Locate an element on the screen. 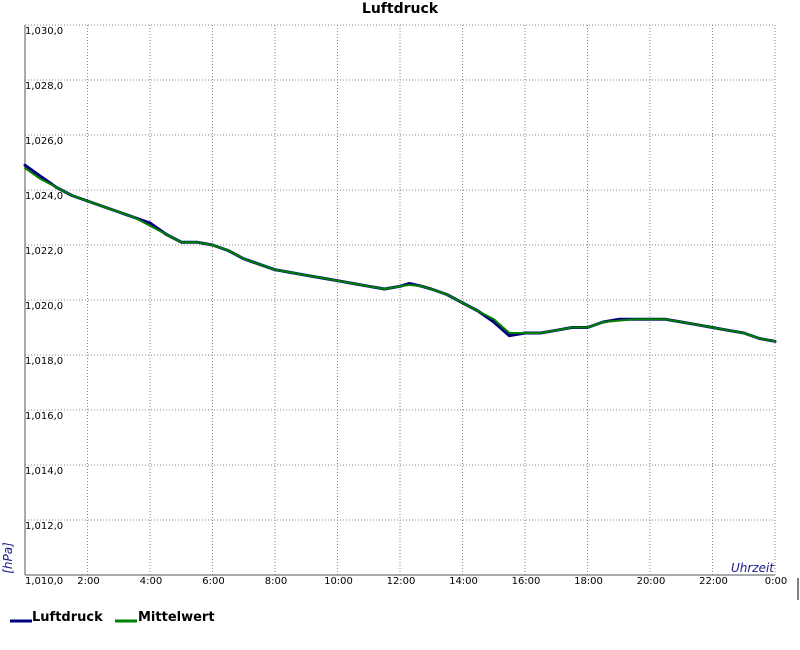  x-tick-label: 2:00 is located at coordinates (88, 581).